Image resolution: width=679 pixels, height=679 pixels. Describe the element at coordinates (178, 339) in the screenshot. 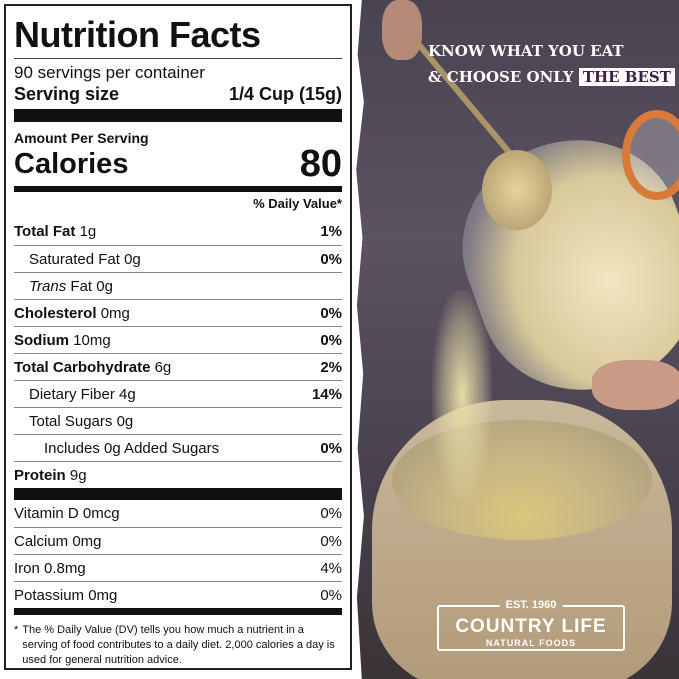

I see `nutrient-row: Sodium 10mg 0%` at that location.